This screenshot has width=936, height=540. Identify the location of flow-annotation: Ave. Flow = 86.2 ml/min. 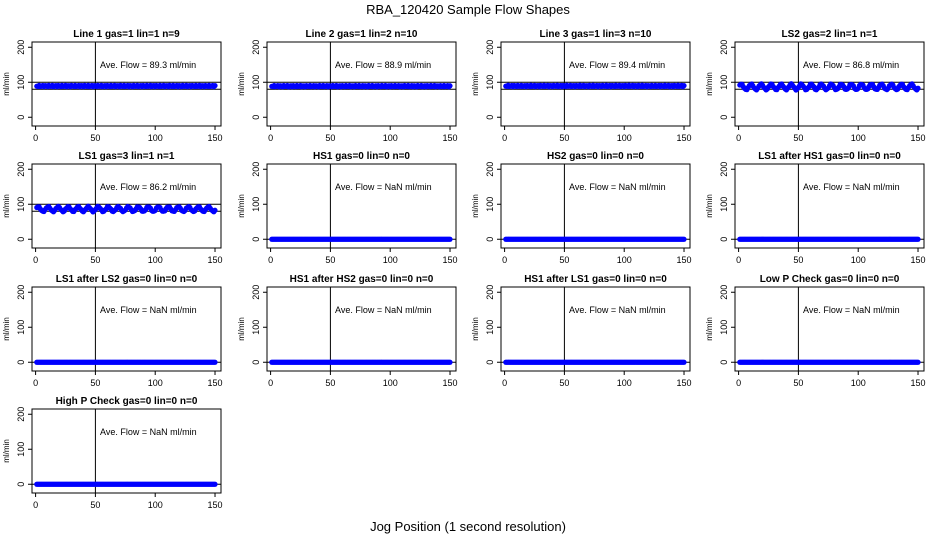
(148, 187).